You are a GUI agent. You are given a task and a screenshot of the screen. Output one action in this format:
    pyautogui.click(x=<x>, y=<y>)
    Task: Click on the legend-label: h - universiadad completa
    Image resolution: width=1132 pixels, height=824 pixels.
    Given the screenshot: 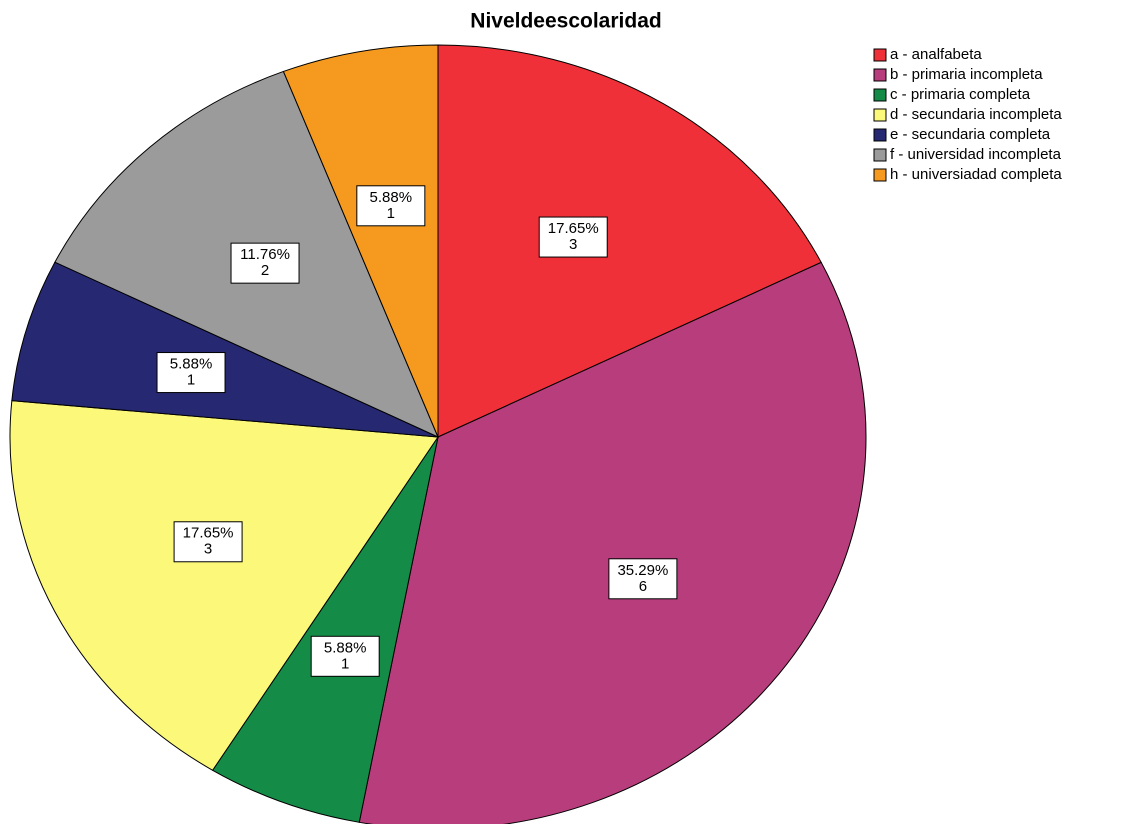 What is the action you would take?
    pyautogui.click(x=976, y=174)
    